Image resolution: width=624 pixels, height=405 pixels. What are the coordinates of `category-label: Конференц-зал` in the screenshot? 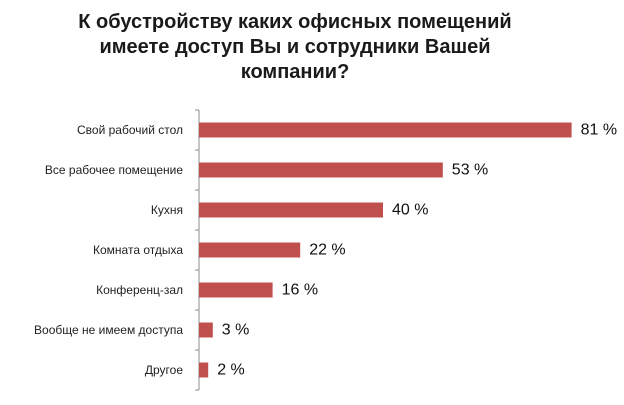 It's located at (139, 290).